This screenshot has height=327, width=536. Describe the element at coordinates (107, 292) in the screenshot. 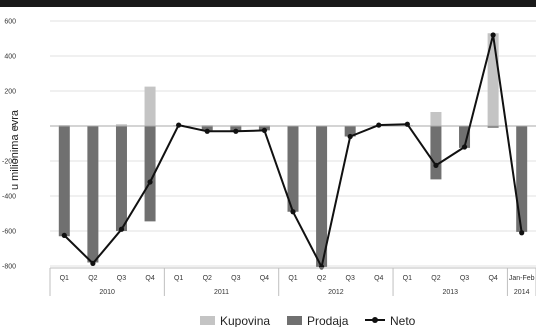

I see `year-label: 2010` at that location.